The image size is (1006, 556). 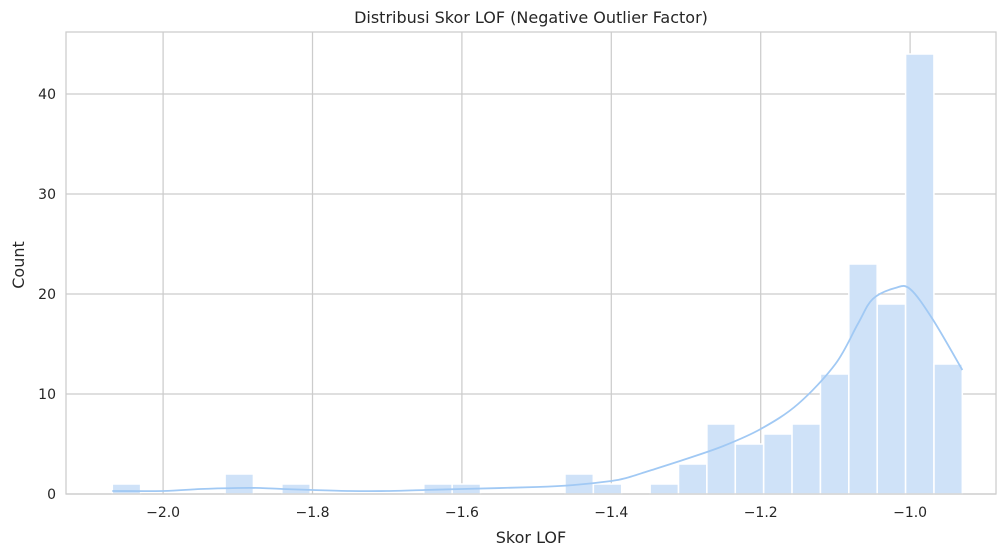 What do you see at coordinates (910, 513) in the screenshot?
I see `x-tick-label: −1.0` at bounding box center [910, 513].